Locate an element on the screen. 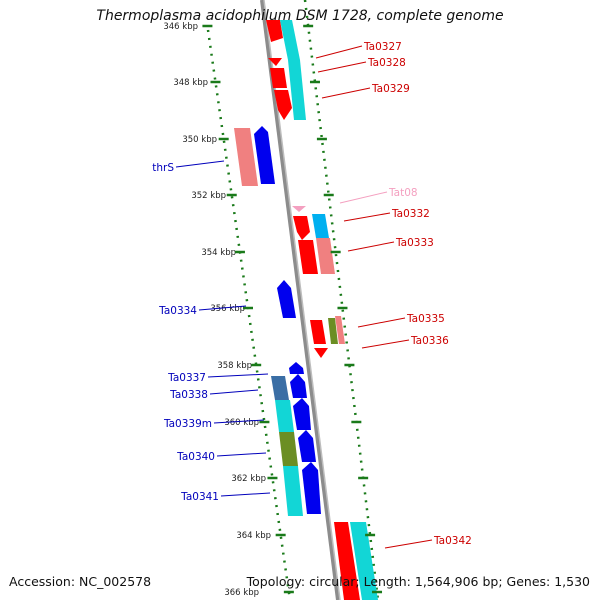 This screenshot has width=600, height=604. tick-label: 348 kbp is located at coordinates (190, 83).